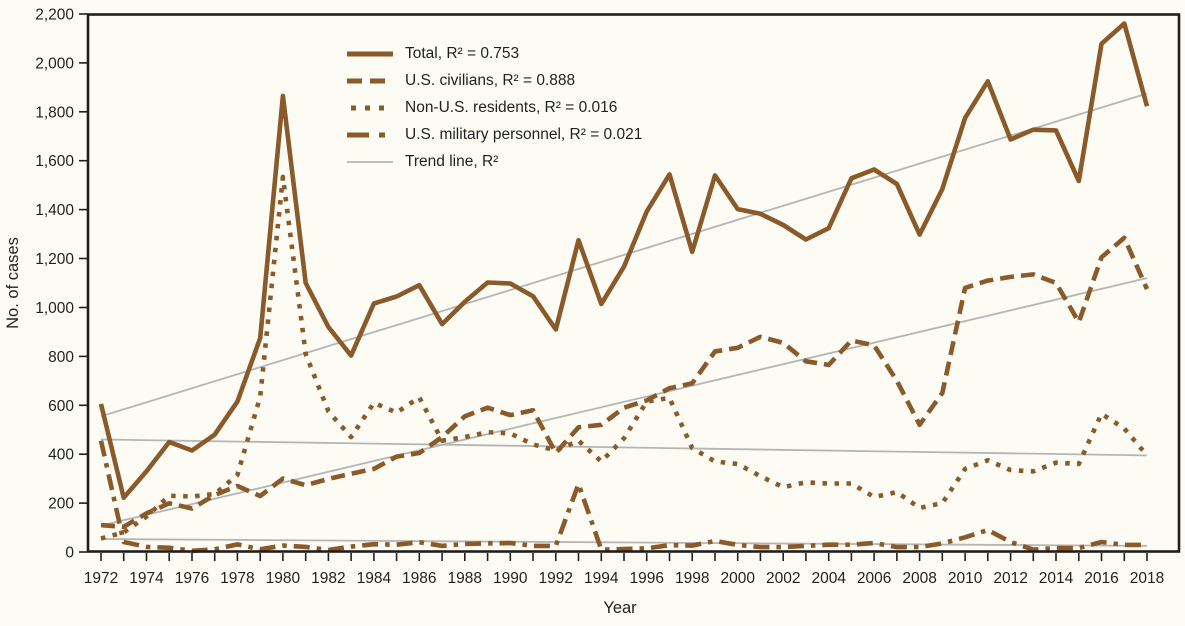 The height and width of the screenshot is (626, 1185). Describe the element at coordinates (1101, 578) in the screenshot. I see `x-tick-label: 2016` at that location.